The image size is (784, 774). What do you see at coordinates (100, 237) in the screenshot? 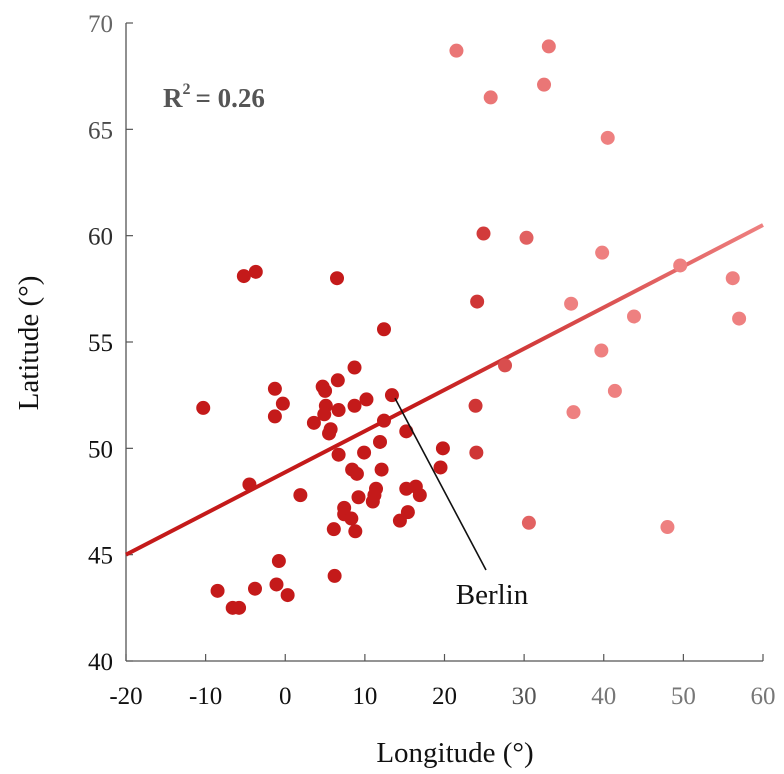
I see `y-tick-label: 60` at bounding box center [100, 237].